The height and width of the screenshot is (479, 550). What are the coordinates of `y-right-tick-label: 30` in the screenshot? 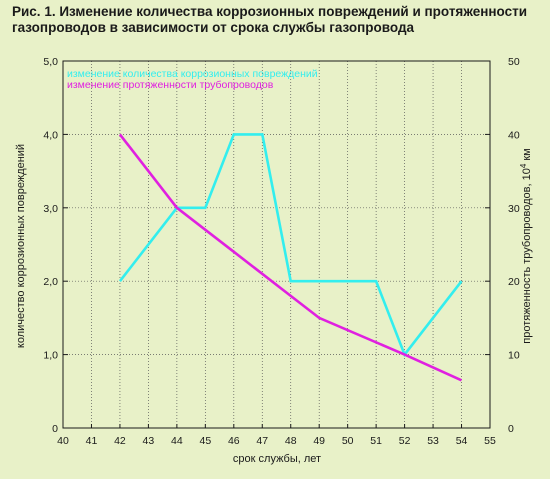 It's located at (514, 209).